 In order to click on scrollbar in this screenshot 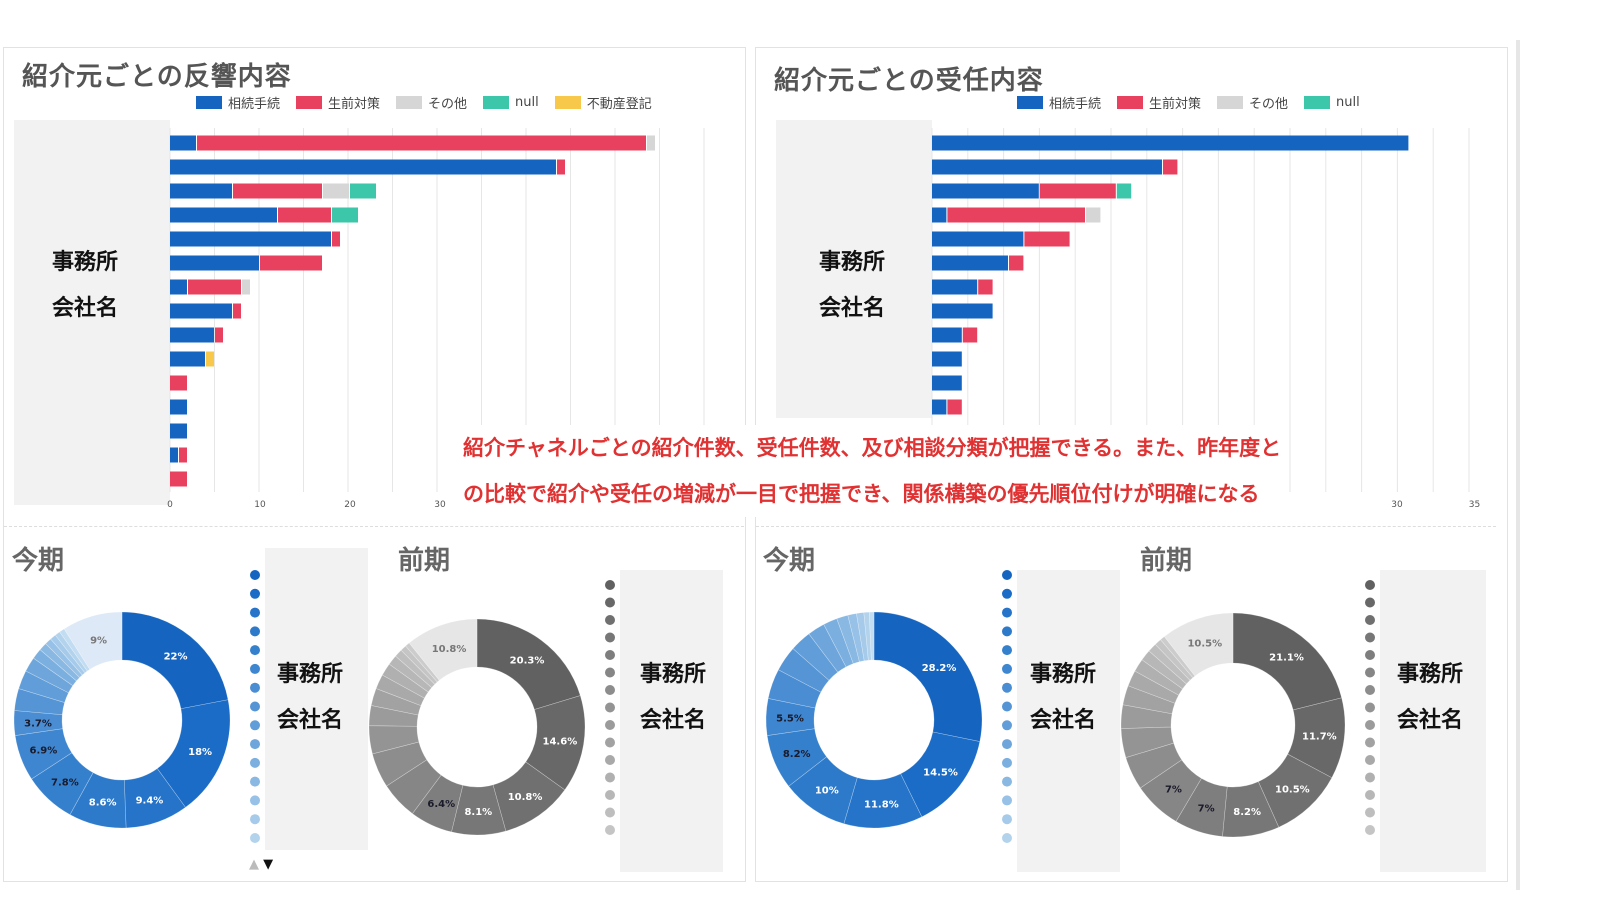, I will do `click(1518, 465)`.